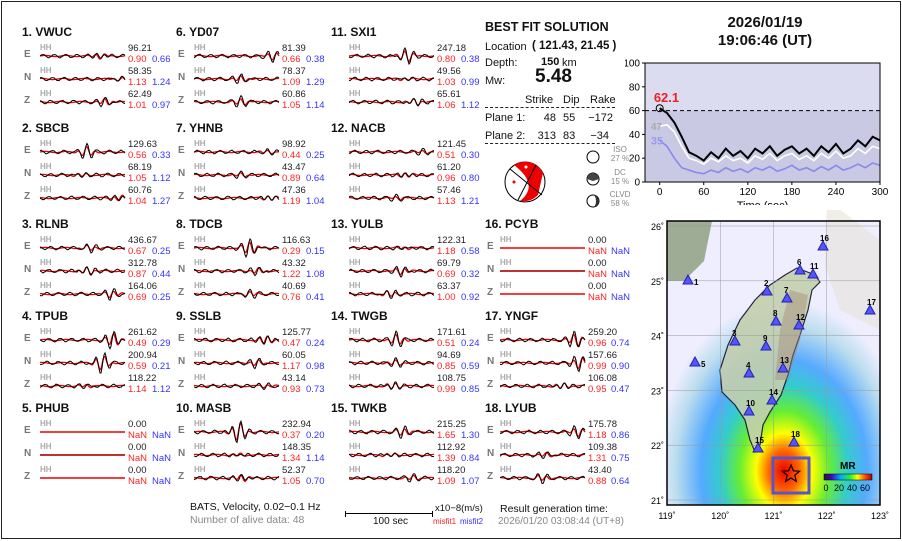  Describe the element at coordinates (620, 181) in the screenshot. I see `dc-pct: 15 %` at that location.